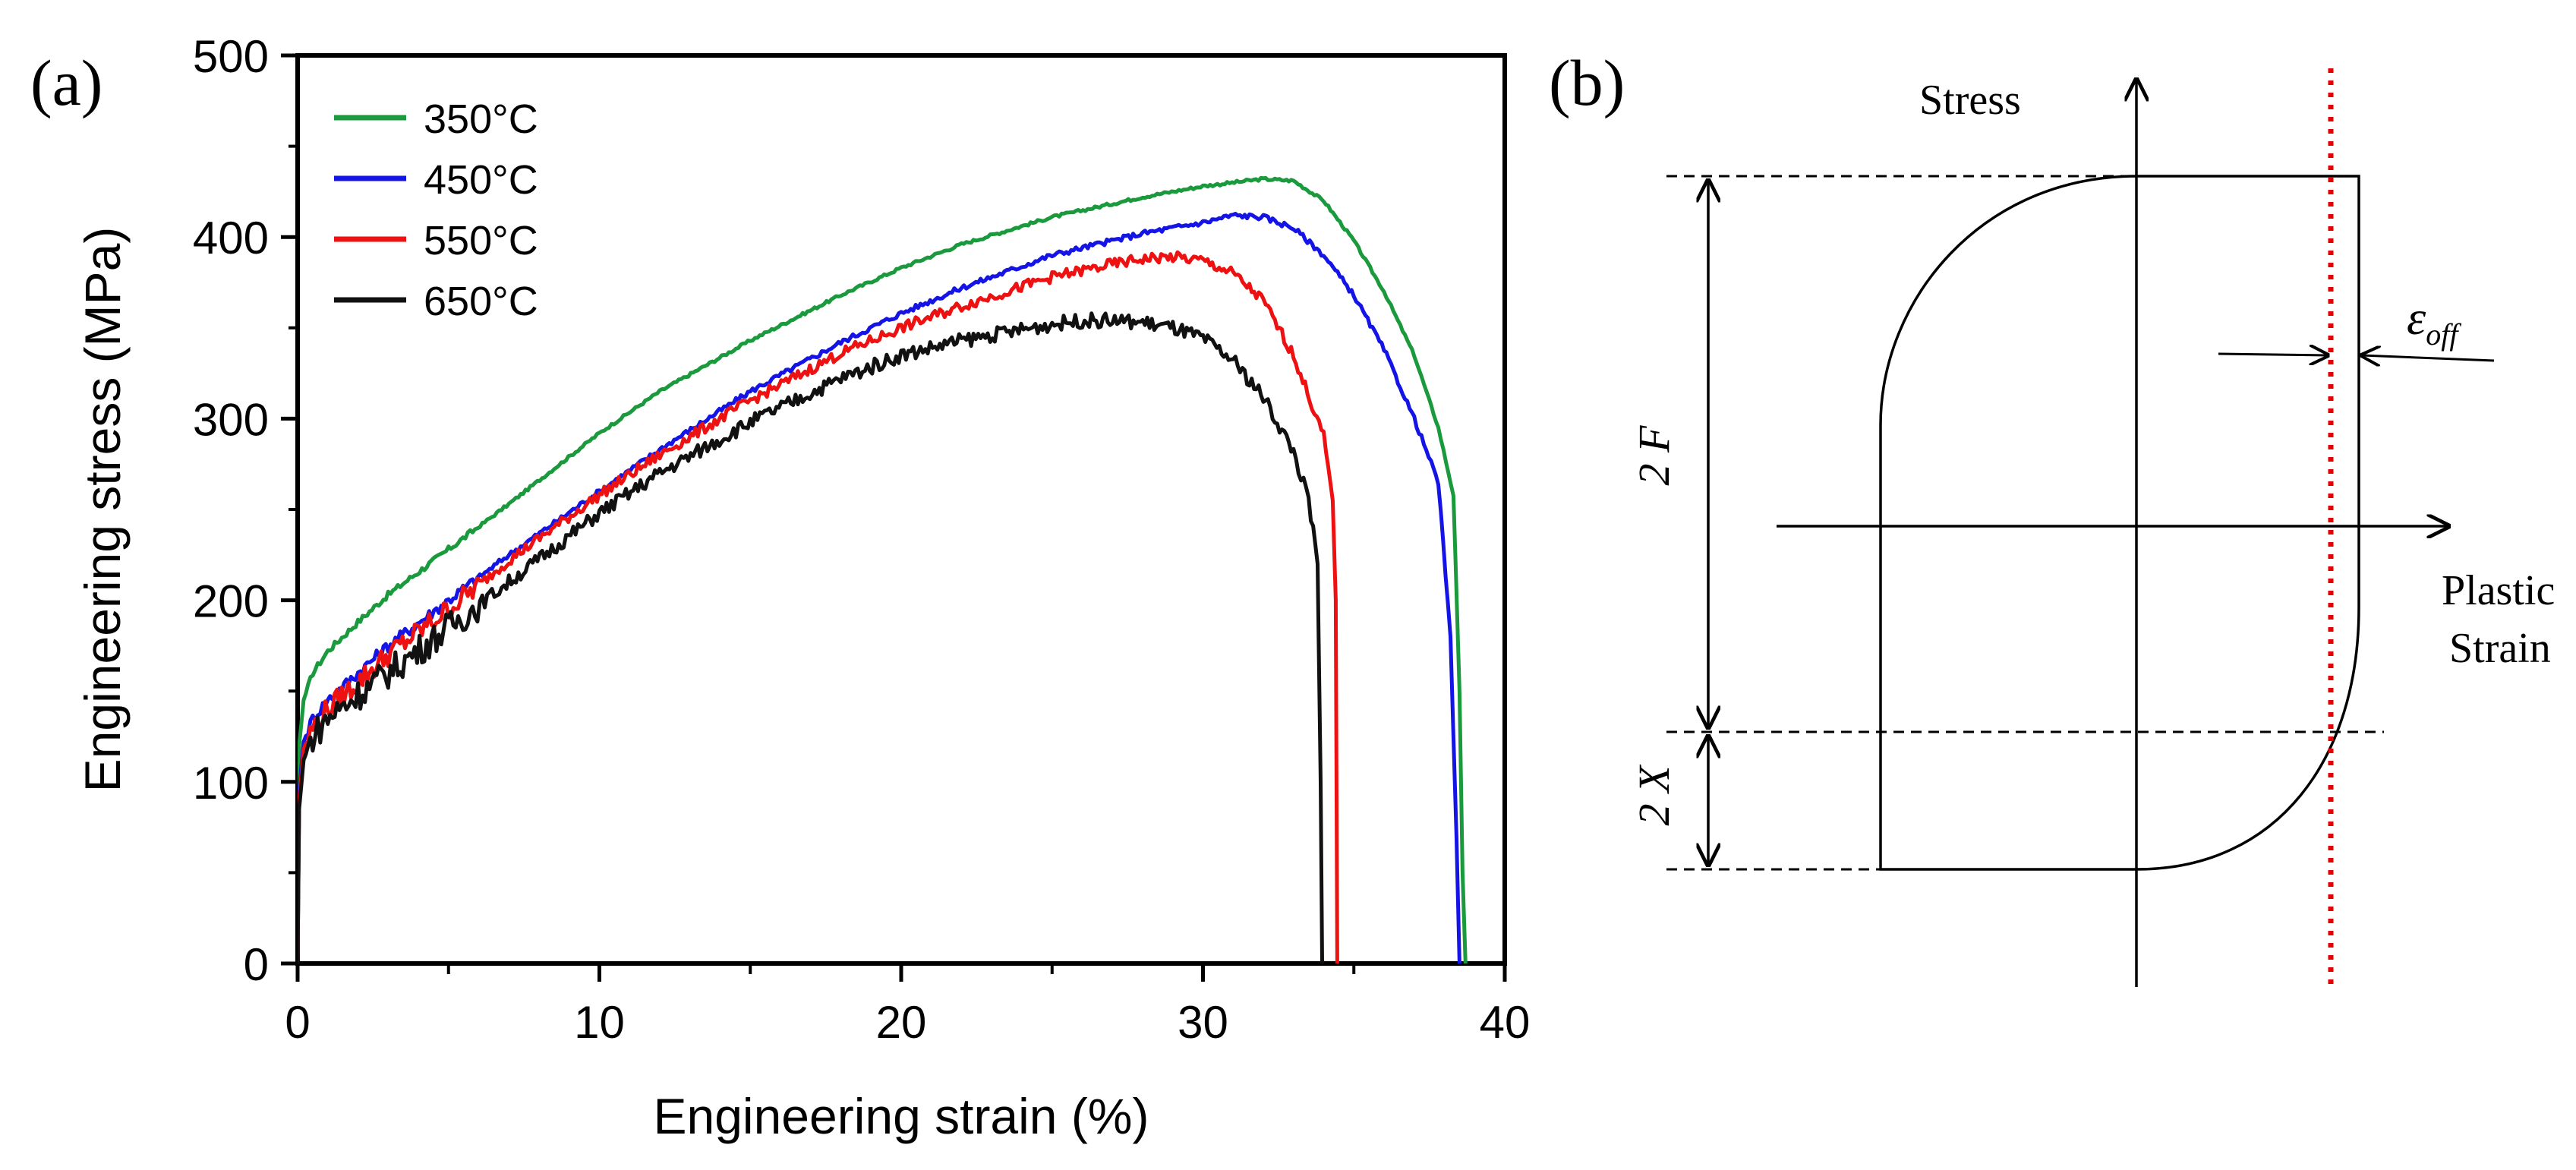  I want to click on x-tick-label: 40, so click(1505, 1022).